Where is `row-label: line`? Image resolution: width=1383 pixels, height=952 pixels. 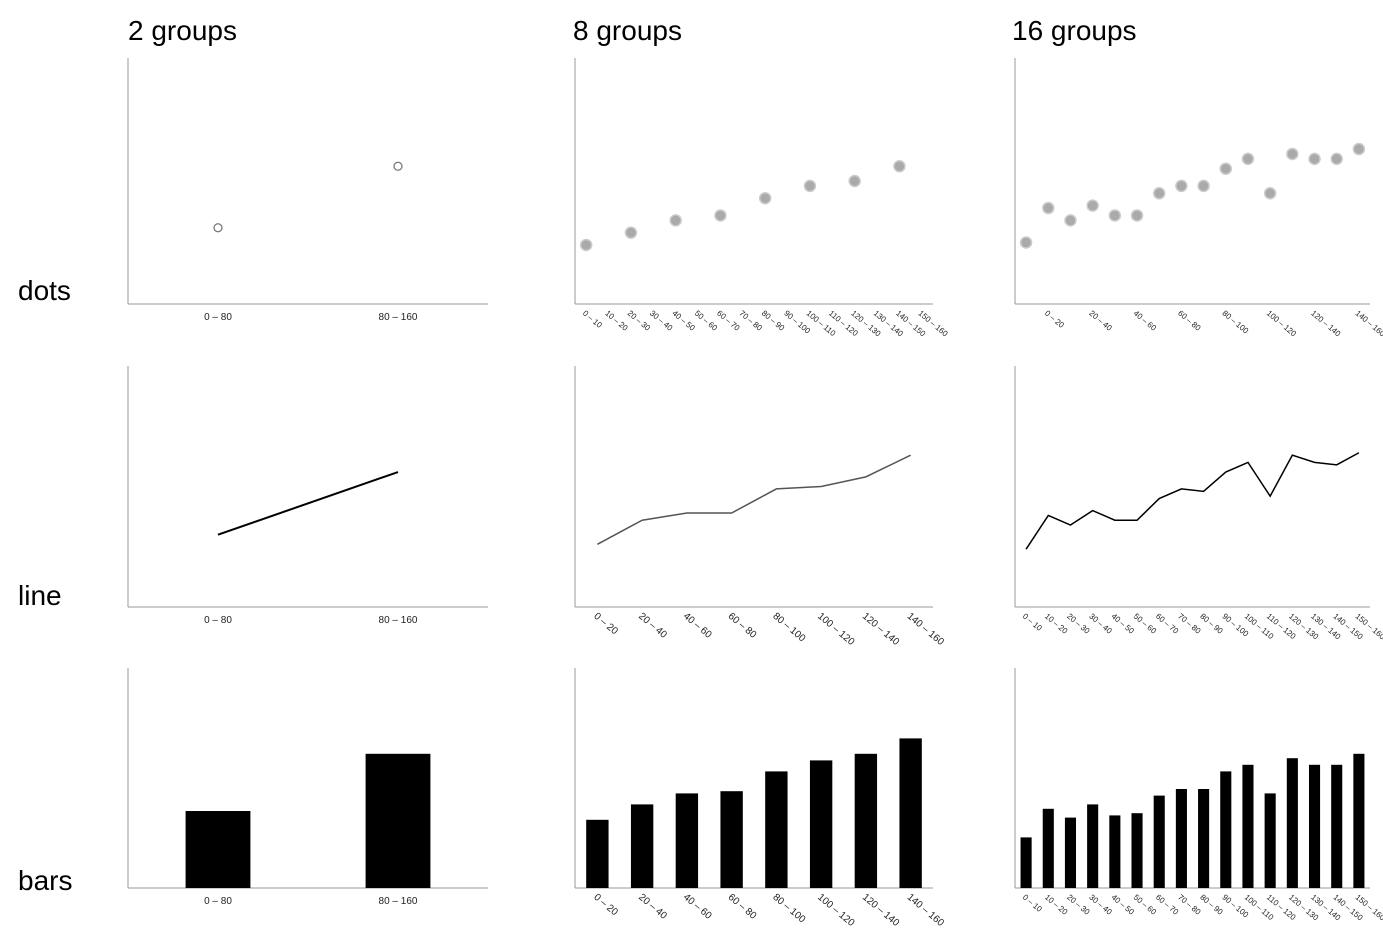
row-label: line is located at coordinates (40, 595).